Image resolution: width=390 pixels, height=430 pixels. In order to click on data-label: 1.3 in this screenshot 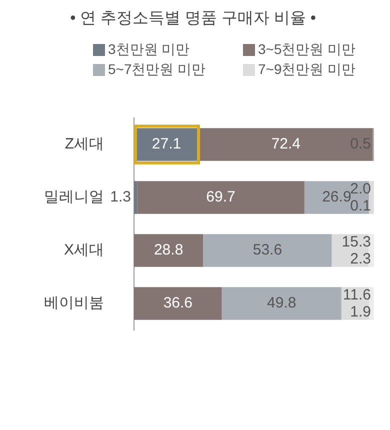, I will do `click(120, 197)`.